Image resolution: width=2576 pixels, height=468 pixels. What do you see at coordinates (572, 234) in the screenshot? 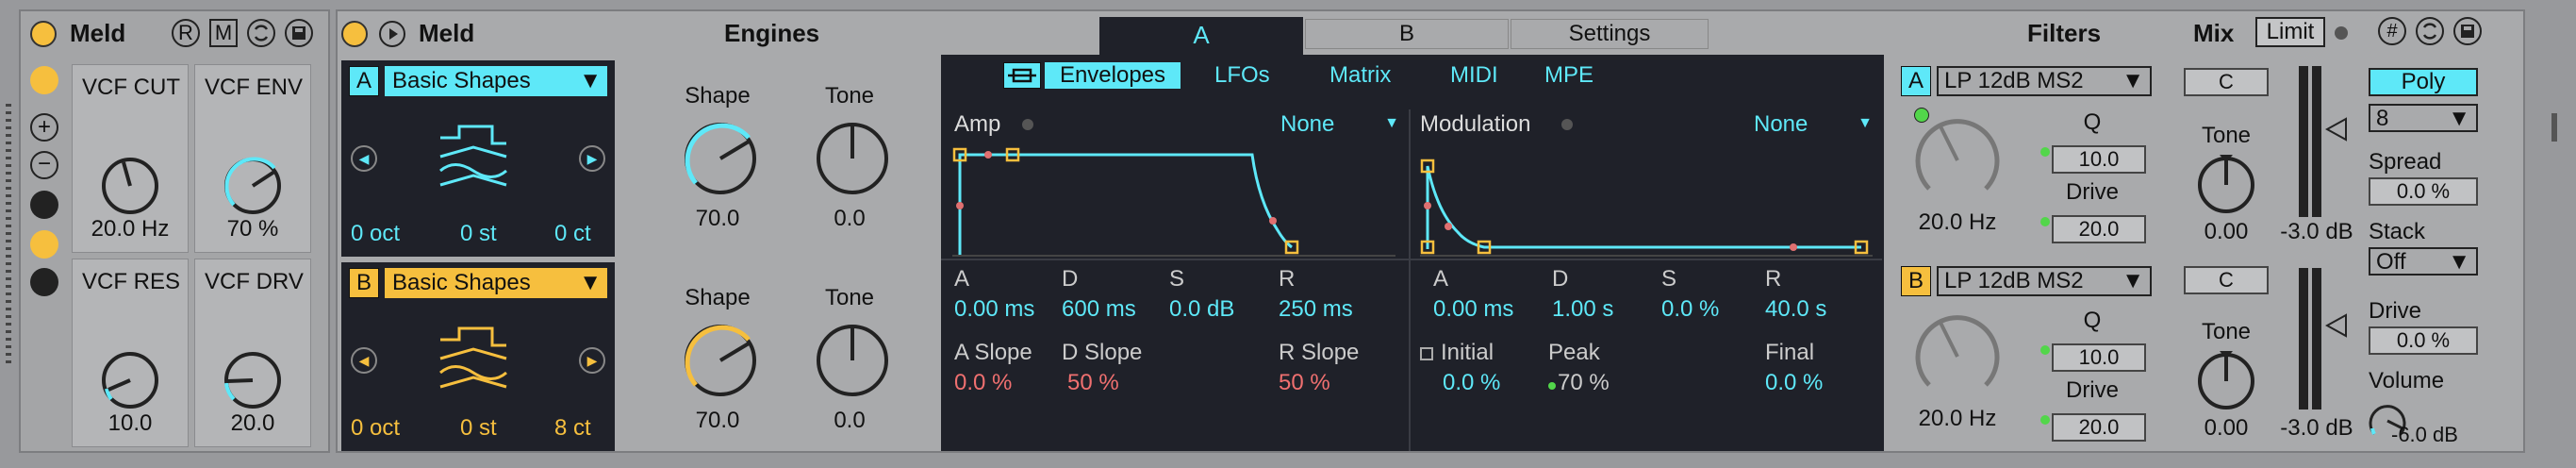
I see `osc-a-cents: 0 ct` at bounding box center [572, 234].